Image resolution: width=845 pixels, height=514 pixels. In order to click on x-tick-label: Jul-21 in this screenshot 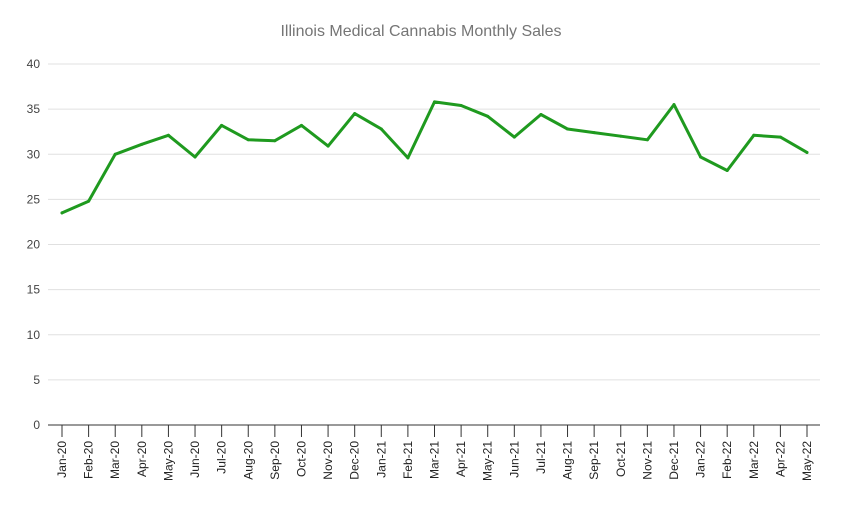, I will do `click(541, 457)`.